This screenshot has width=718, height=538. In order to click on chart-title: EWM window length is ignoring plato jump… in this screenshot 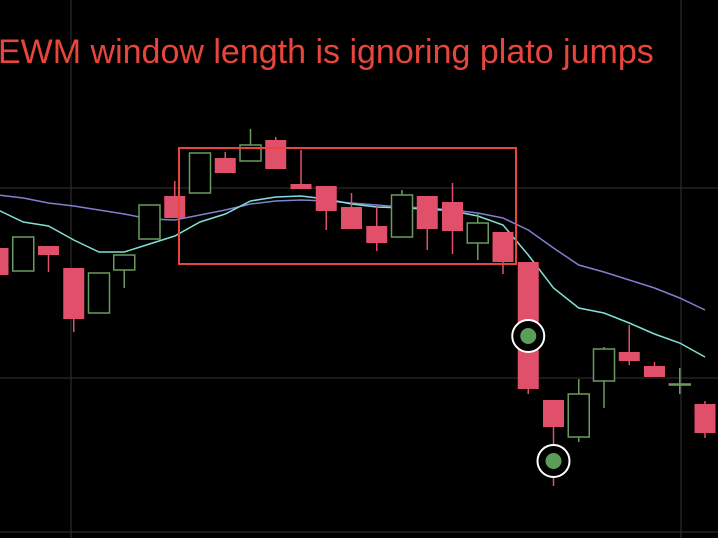, I will do `click(327, 52)`.